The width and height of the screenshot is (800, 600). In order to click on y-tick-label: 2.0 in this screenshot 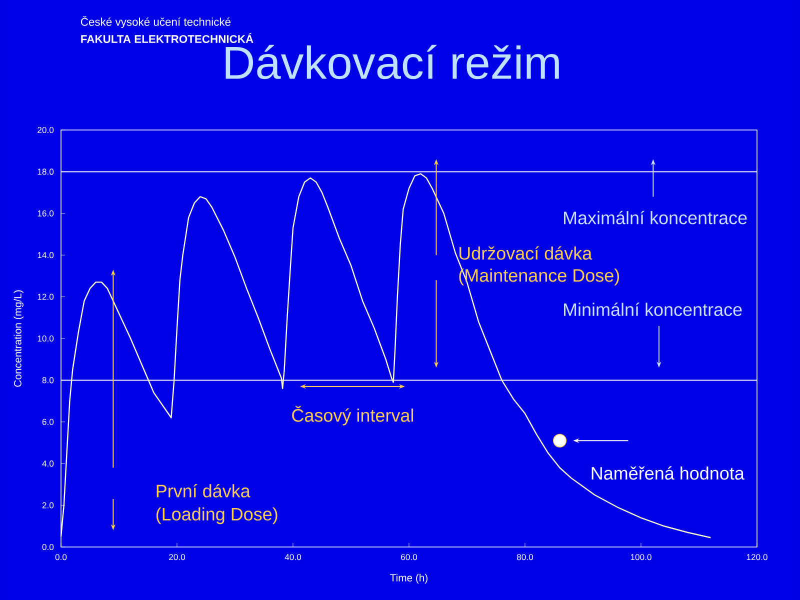, I will do `click(48, 505)`.